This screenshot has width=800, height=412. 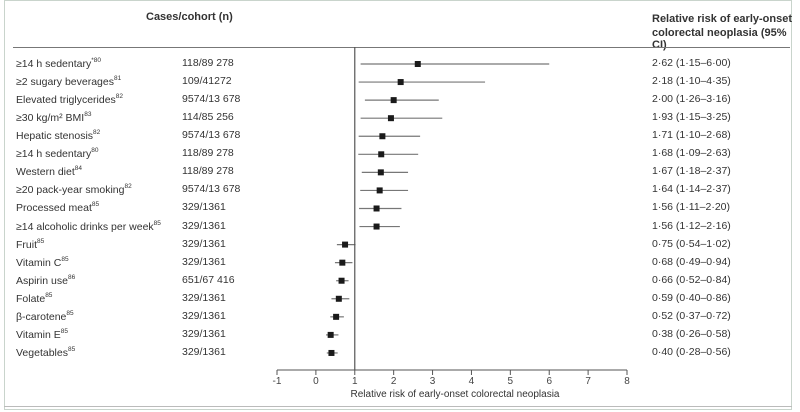 What do you see at coordinates (691, 297) in the screenshot?
I see `row-rr-ci: 0·59 (0·40–0·86)` at bounding box center [691, 297].